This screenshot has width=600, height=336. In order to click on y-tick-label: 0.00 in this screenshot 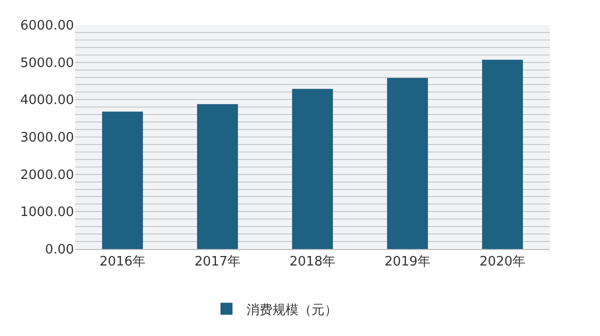, I will do `click(59, 250)`.